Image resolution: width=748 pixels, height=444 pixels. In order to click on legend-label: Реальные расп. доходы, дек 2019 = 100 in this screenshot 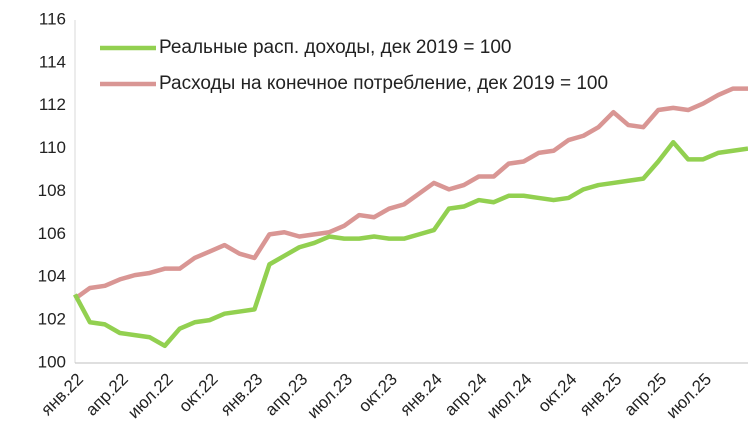, I will do `click(335, 47)`.